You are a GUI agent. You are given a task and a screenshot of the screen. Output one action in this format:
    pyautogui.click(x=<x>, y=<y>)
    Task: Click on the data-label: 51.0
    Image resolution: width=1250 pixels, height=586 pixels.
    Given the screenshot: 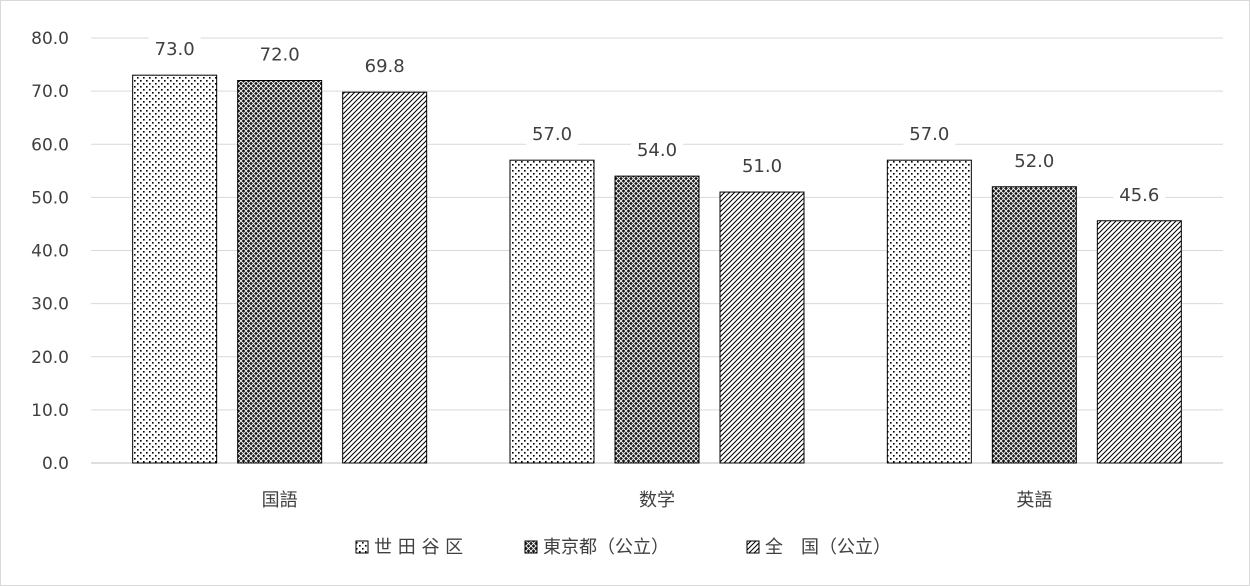 What is the action you would take?
    pyautogui.click(x=762, y=166)
    